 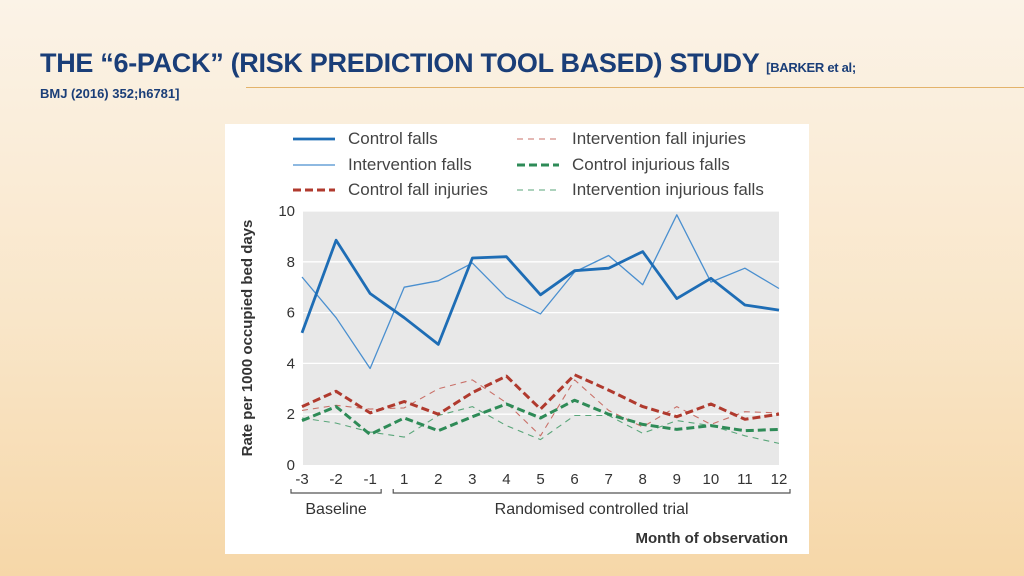 What do you see at coordinates (247, 338) in the screenshot?
I see `y-axis-label: Rate per 1000 occupied bed days` at bounding box center [247, 338].